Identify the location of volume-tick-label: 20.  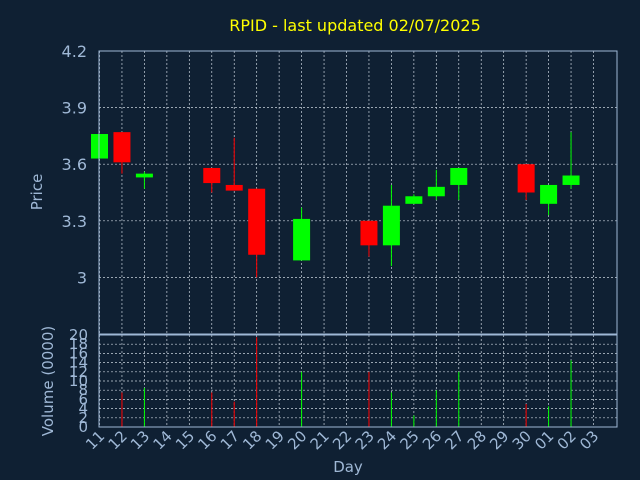
(78, 335).